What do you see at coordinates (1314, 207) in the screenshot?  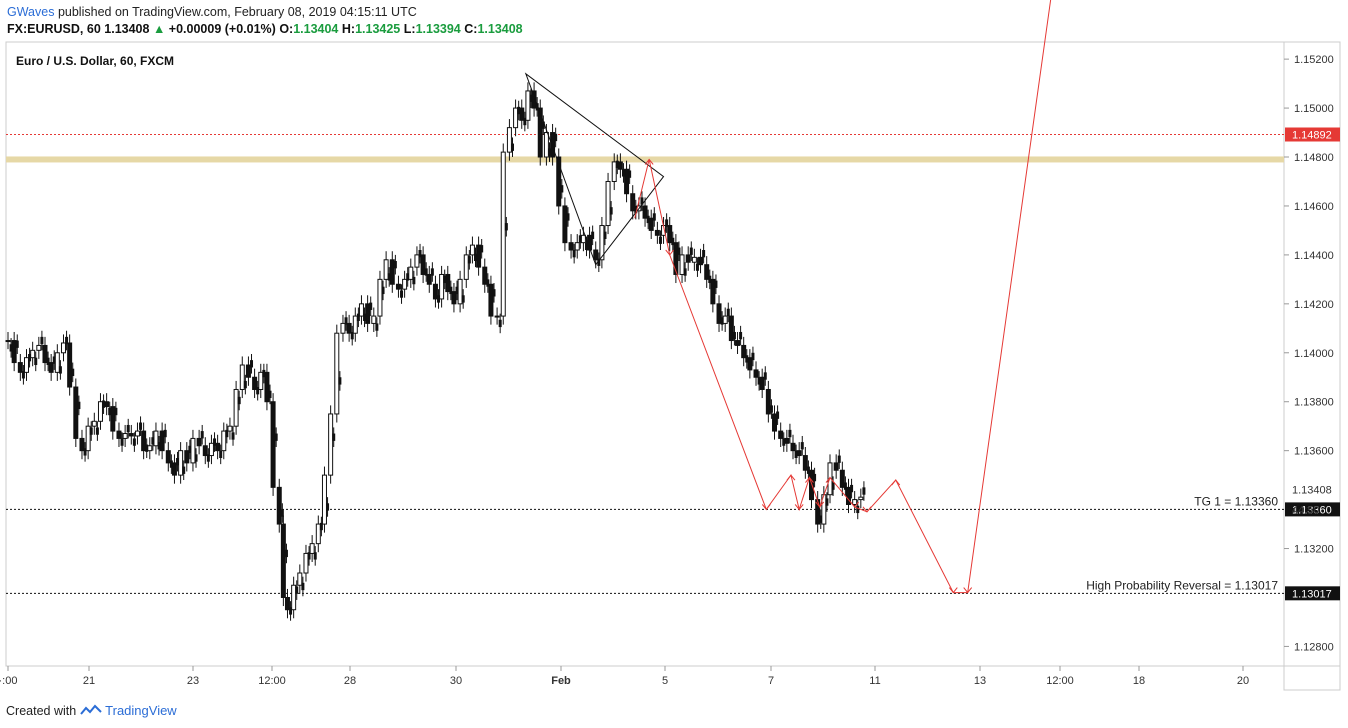 I see `y-tick-label: 1.14600` at bounding box center [1314, 207].